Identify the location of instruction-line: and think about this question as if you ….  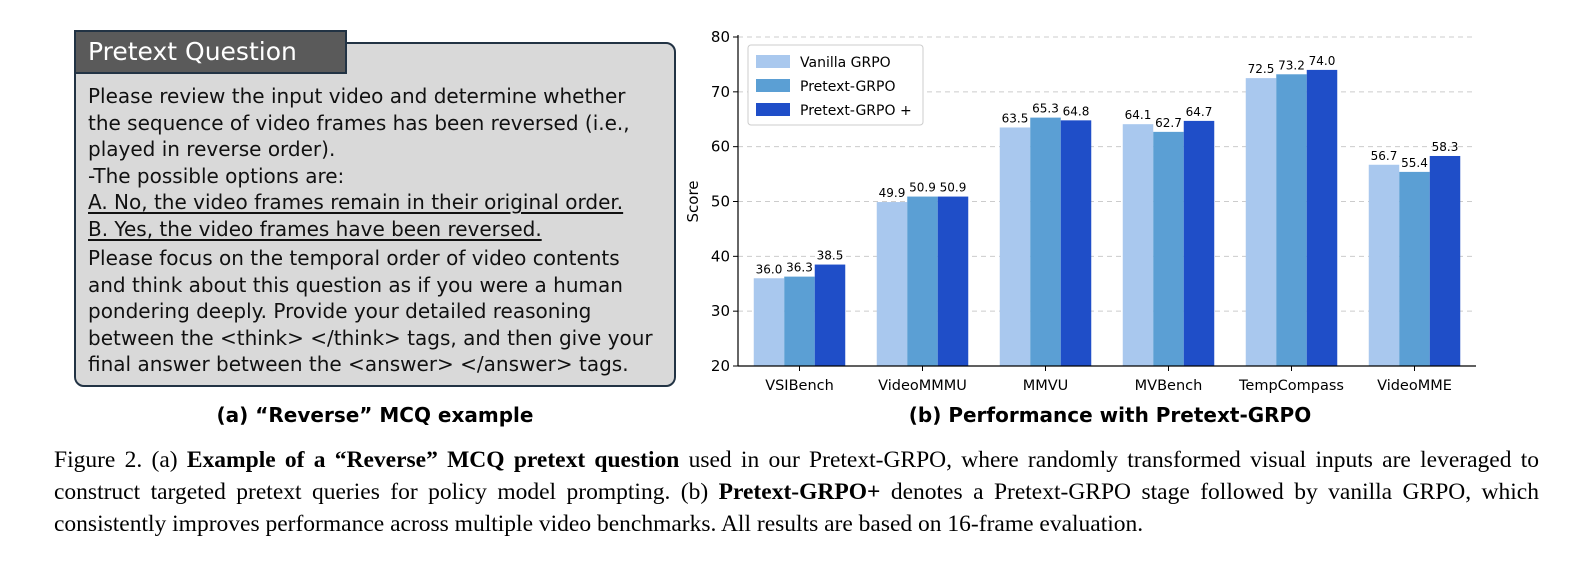
(355, 284).